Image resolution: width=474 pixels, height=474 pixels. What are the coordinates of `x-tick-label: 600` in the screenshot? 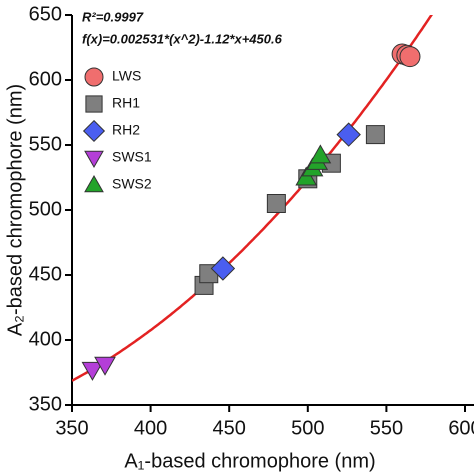 It's located at (461, 428).